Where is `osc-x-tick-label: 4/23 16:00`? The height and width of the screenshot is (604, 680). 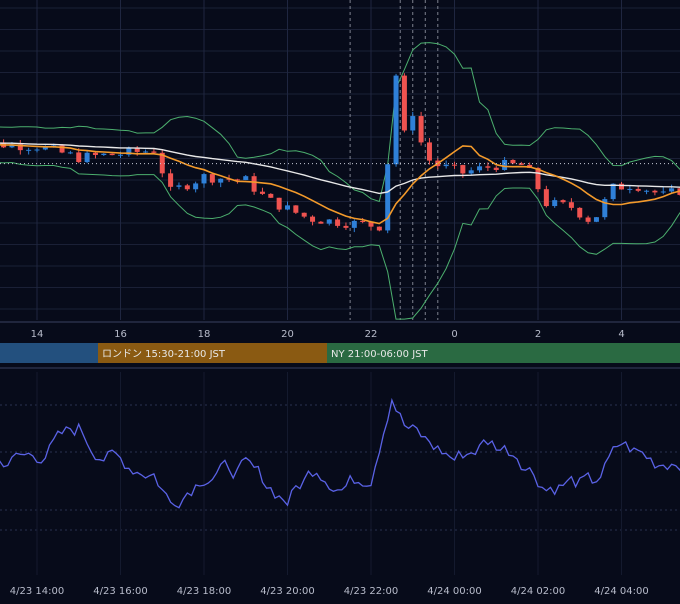
osc-x-tick-label: 4/23 16:00 is located at coordinates (120, 591).